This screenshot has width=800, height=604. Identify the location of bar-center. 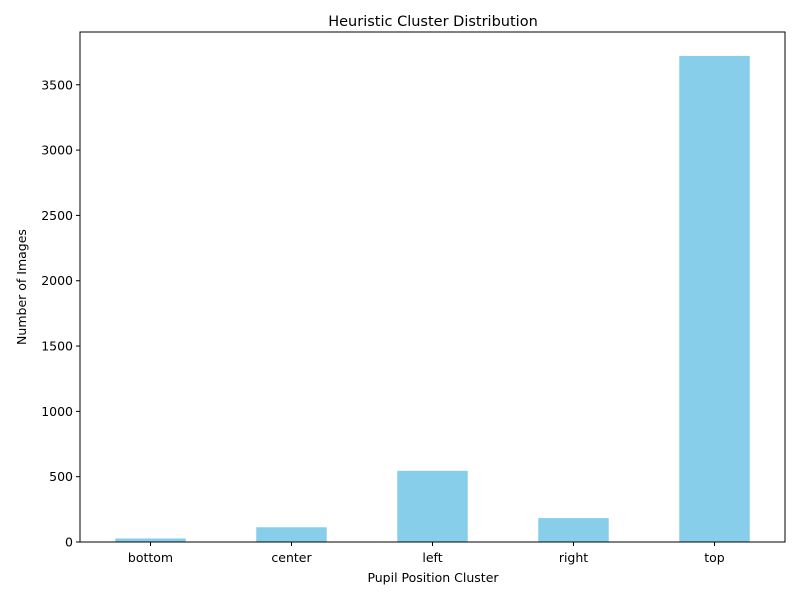
(291, 534).